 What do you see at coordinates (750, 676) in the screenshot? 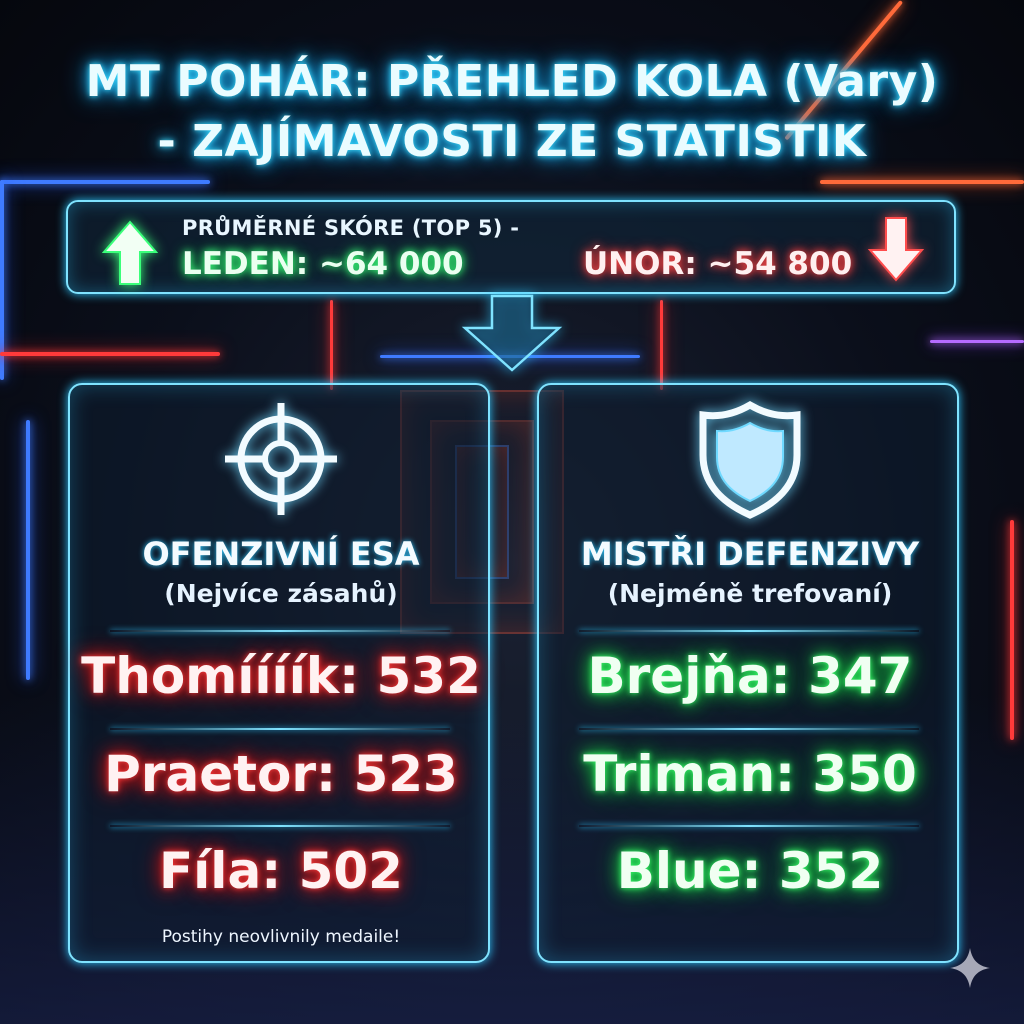
I see `defense-stat-1: Brejňa: 347` at bounding box center [750, 676].